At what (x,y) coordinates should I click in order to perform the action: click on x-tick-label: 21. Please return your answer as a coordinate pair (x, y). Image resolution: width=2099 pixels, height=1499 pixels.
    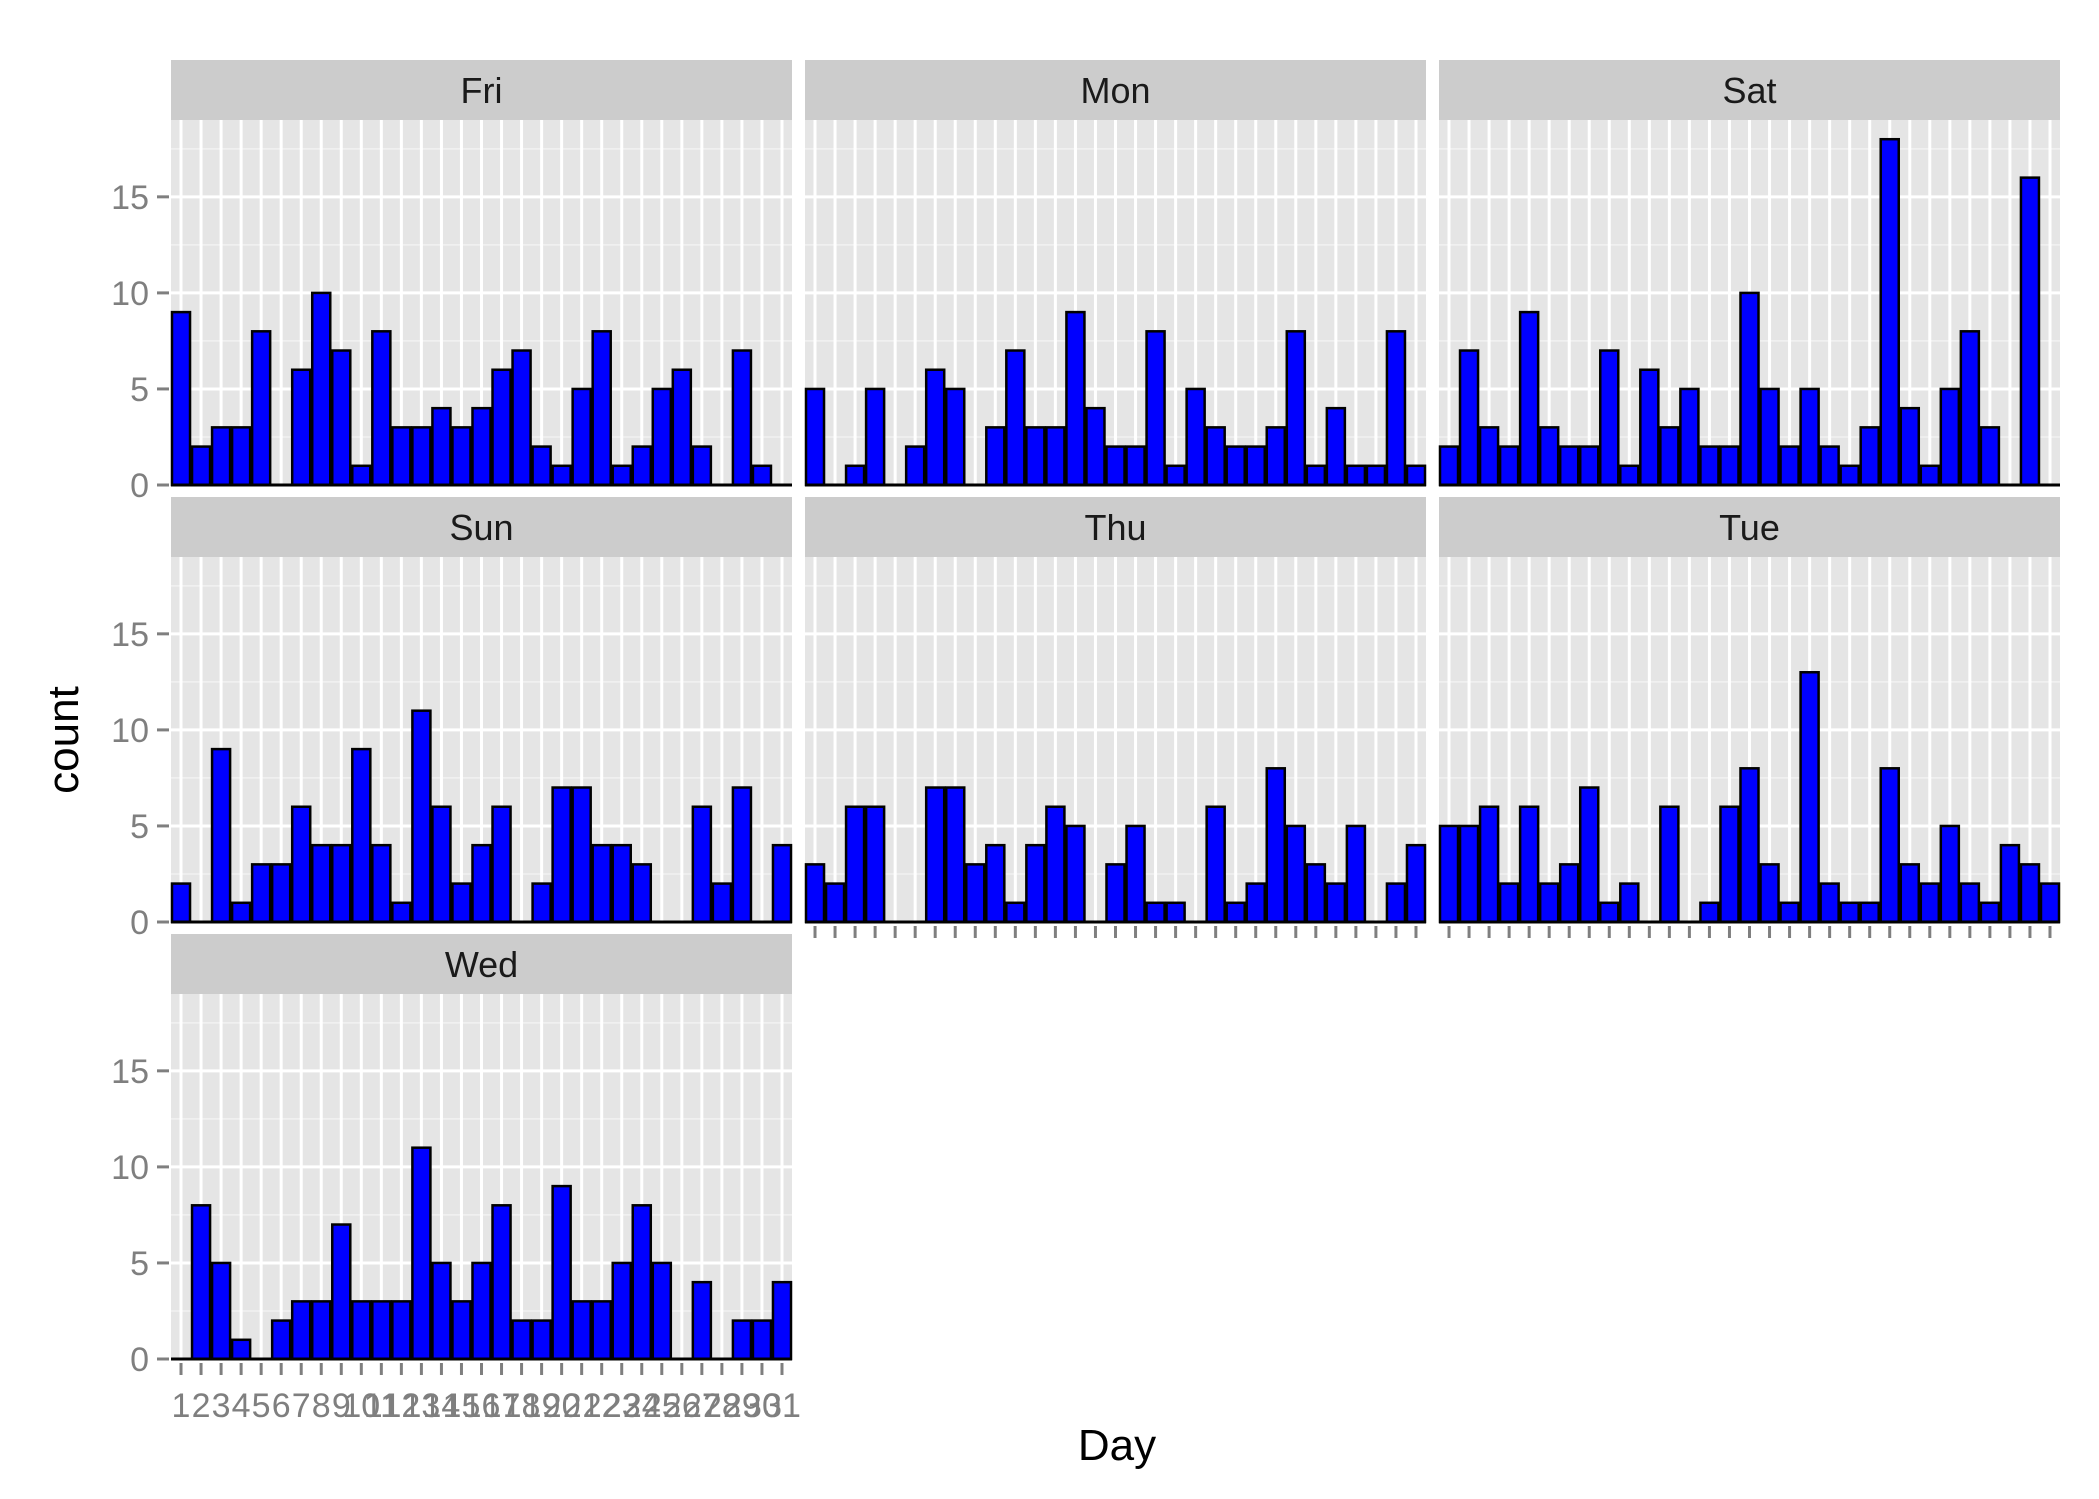
    Looking at the image, I should click on (582, 1406).